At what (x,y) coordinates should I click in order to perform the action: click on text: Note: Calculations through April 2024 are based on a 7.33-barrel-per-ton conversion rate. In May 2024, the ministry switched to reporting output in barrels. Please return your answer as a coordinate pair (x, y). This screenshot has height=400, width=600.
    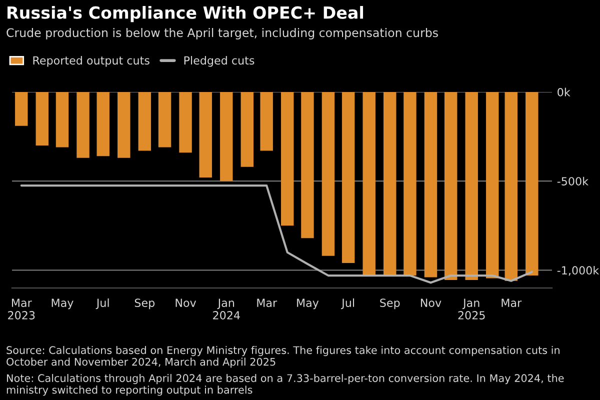
    Looking at the image, I should click on (285, 385).